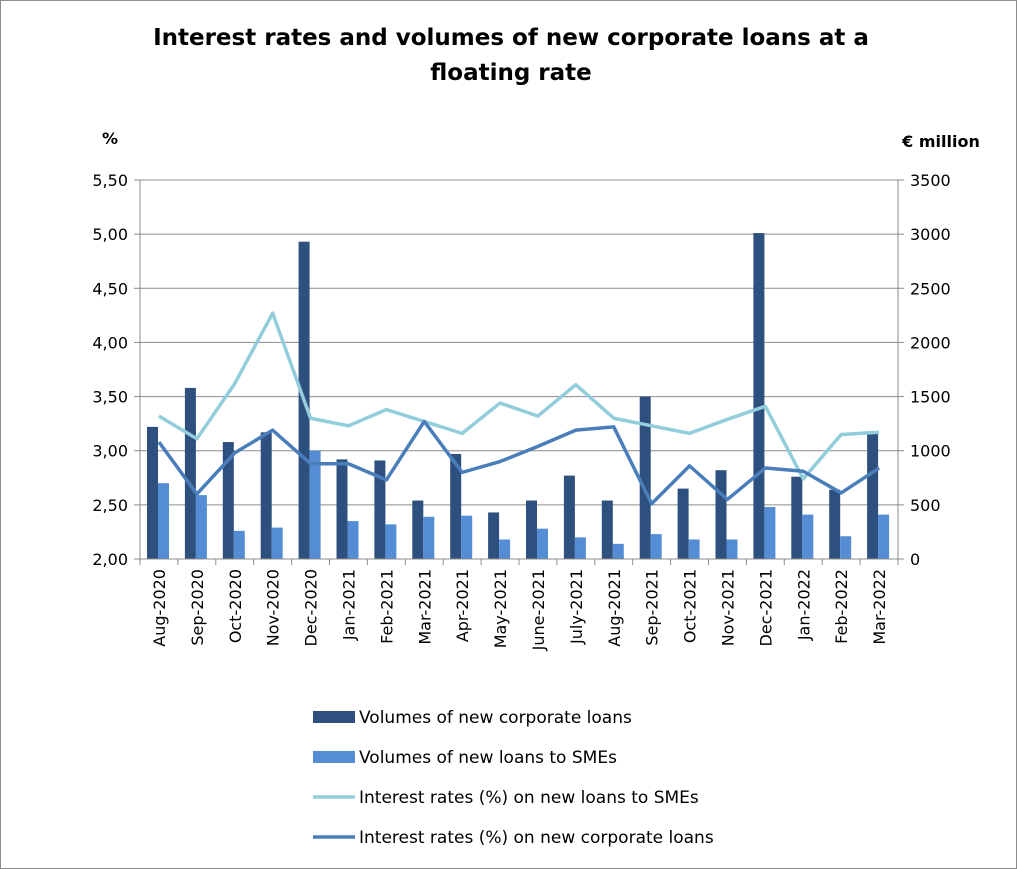 This screenshot has width=1017, height=869. What do you see at coordinates (930, 397) in the screenshot?
I see `right-axis-tick-label: 1500` at bounding box center [930, 397].